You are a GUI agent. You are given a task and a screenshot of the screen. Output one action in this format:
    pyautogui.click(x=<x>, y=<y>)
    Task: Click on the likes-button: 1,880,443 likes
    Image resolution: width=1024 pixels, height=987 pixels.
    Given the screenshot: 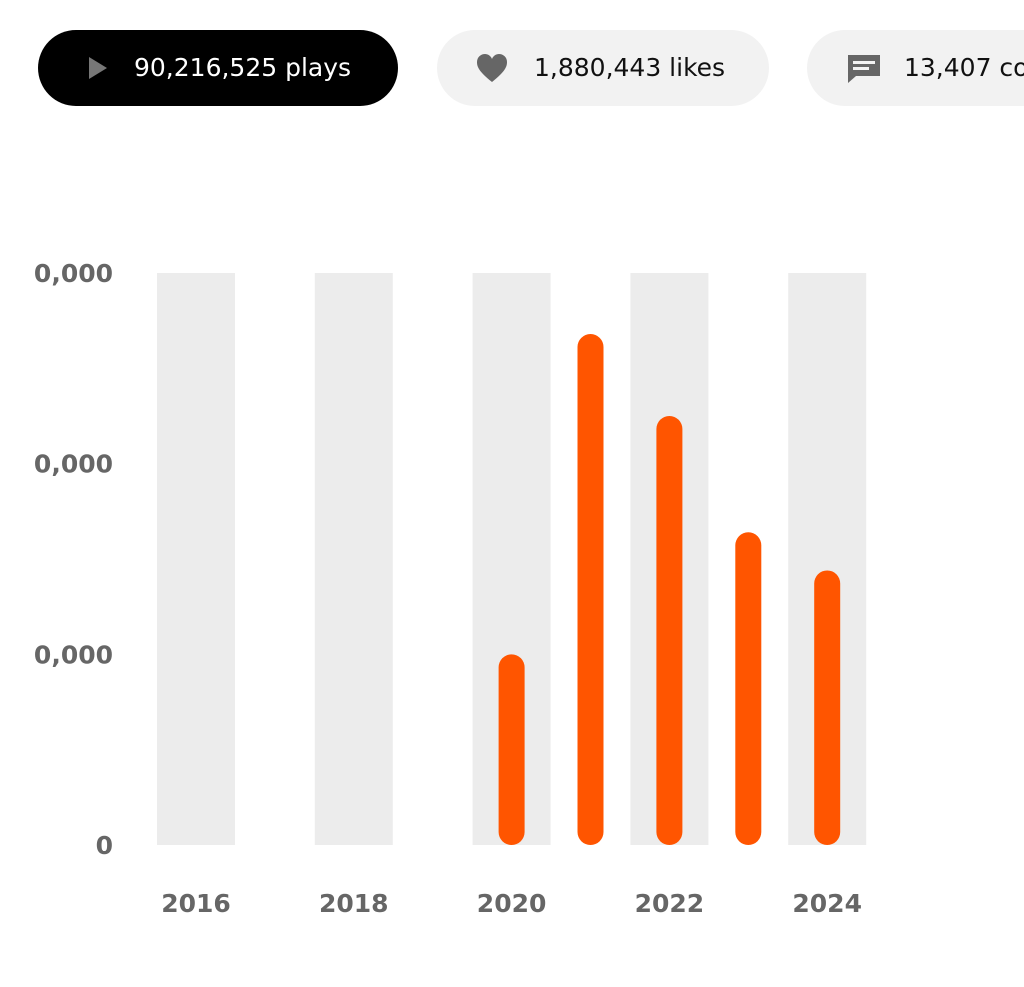 What is the action you would take?
    pyautogui.click(x=603, y=68)
    